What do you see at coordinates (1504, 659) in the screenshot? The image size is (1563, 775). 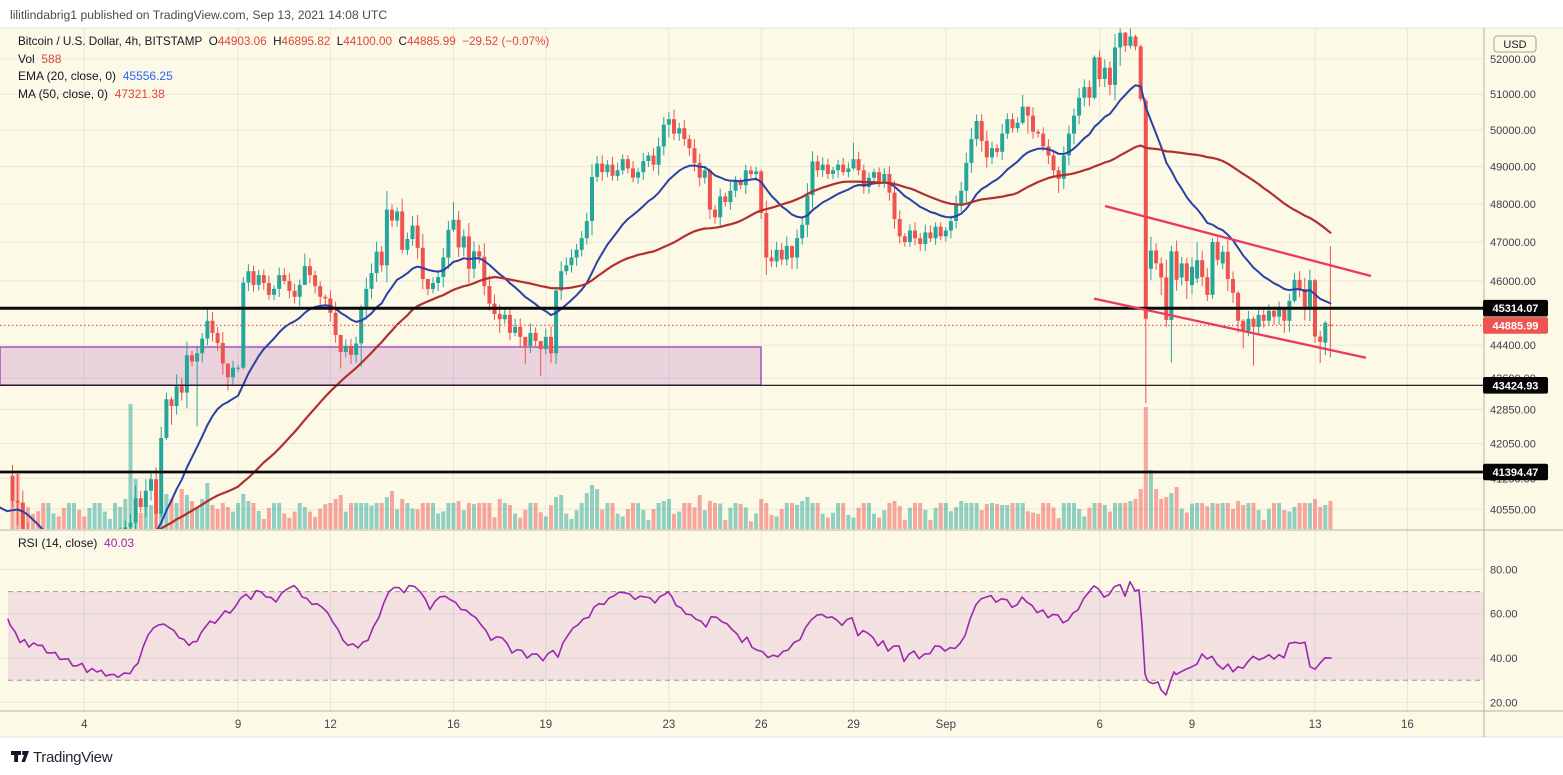 I see `svg-text: 40.00` at bounding box center [1504, 659].